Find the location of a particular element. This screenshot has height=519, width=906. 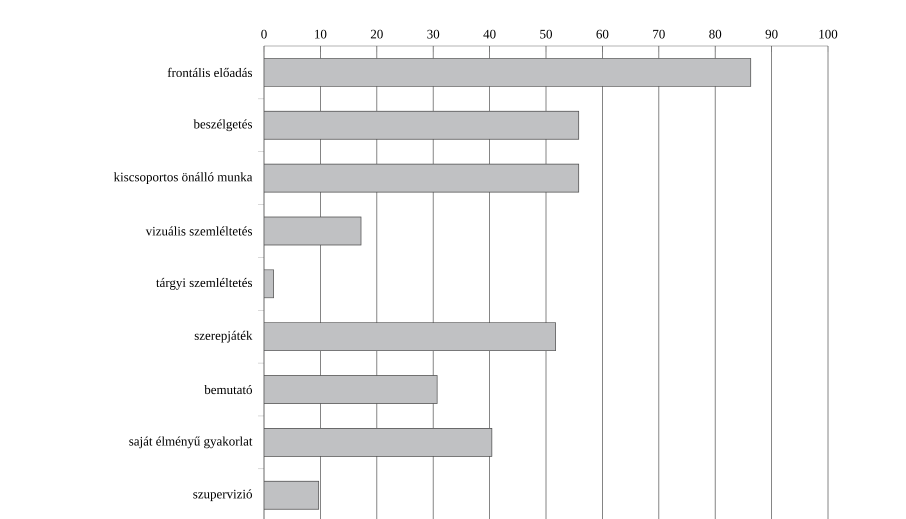

x-tick-label: 70 is located at coordinates (659, 34).